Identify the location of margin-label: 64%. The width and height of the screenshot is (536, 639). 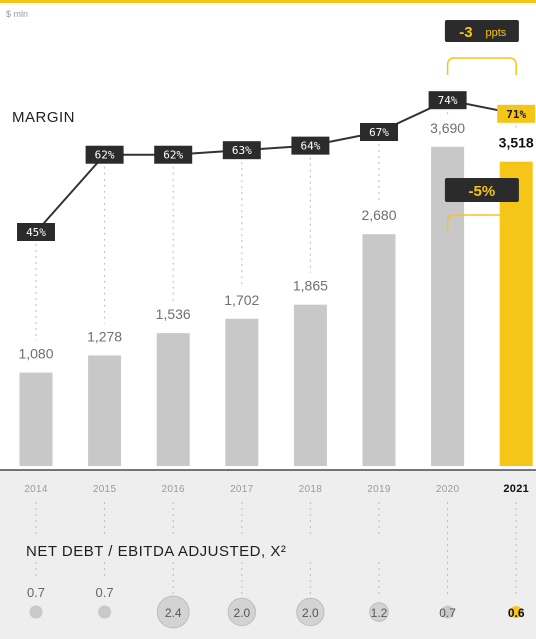
(310, 146).